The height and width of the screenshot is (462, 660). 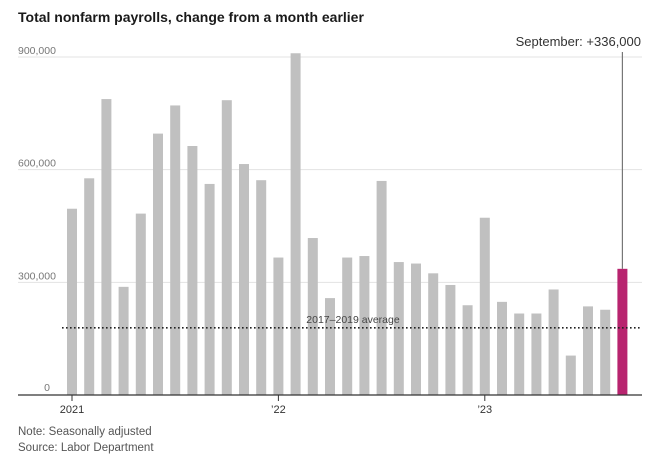 What do you see at coordinates (37, 164) in the screenshot?
I see `y-tick-label: 600,000` at bounding box center [37, 164].